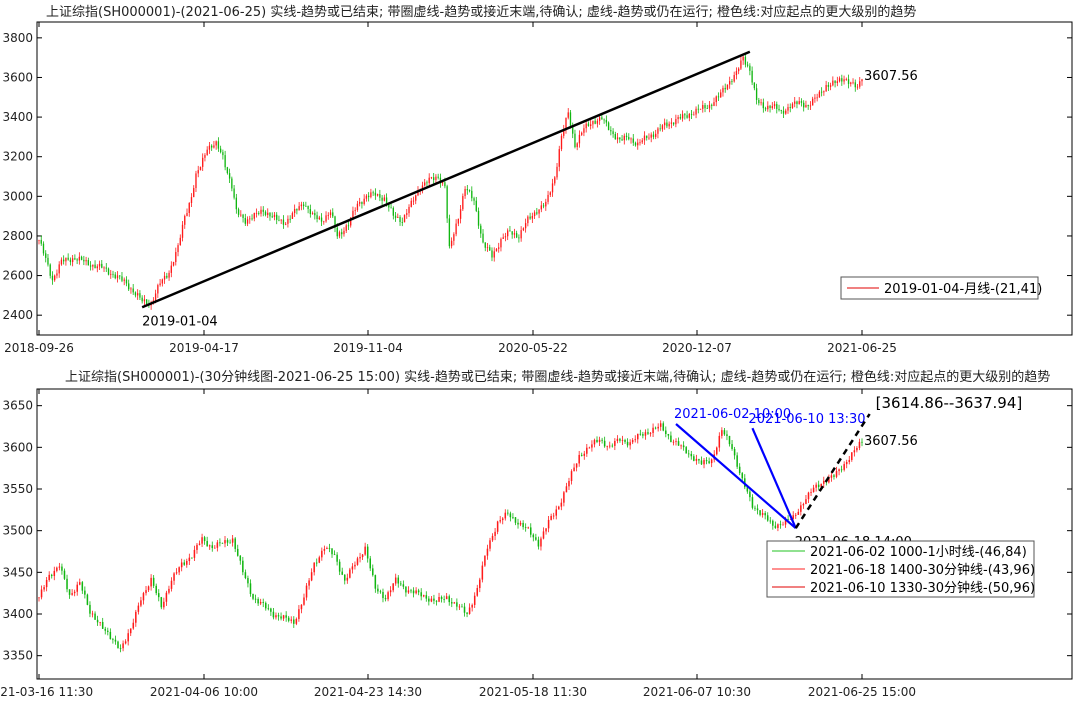 This screenshot has height=703, width=1080. Describe the element at coordinates (368, 692) in the screenshot. I see `x-tick-label: 2021-04-23 14:30` at that location.